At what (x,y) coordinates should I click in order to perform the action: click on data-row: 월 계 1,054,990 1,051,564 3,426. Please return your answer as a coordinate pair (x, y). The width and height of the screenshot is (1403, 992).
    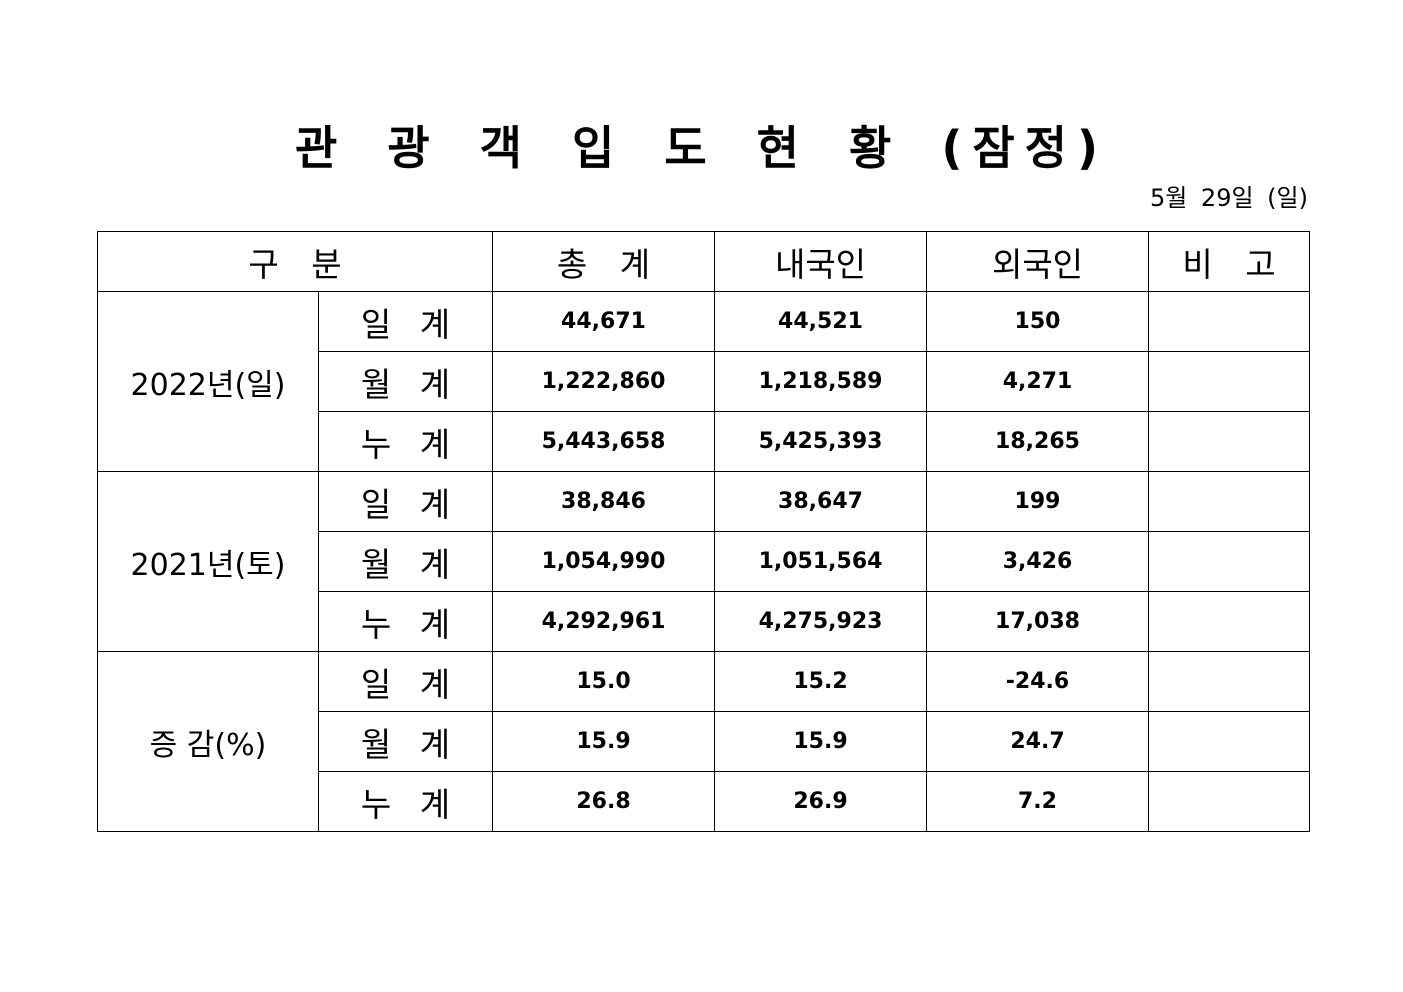
    Looking at the image, I should click on (704, 561).